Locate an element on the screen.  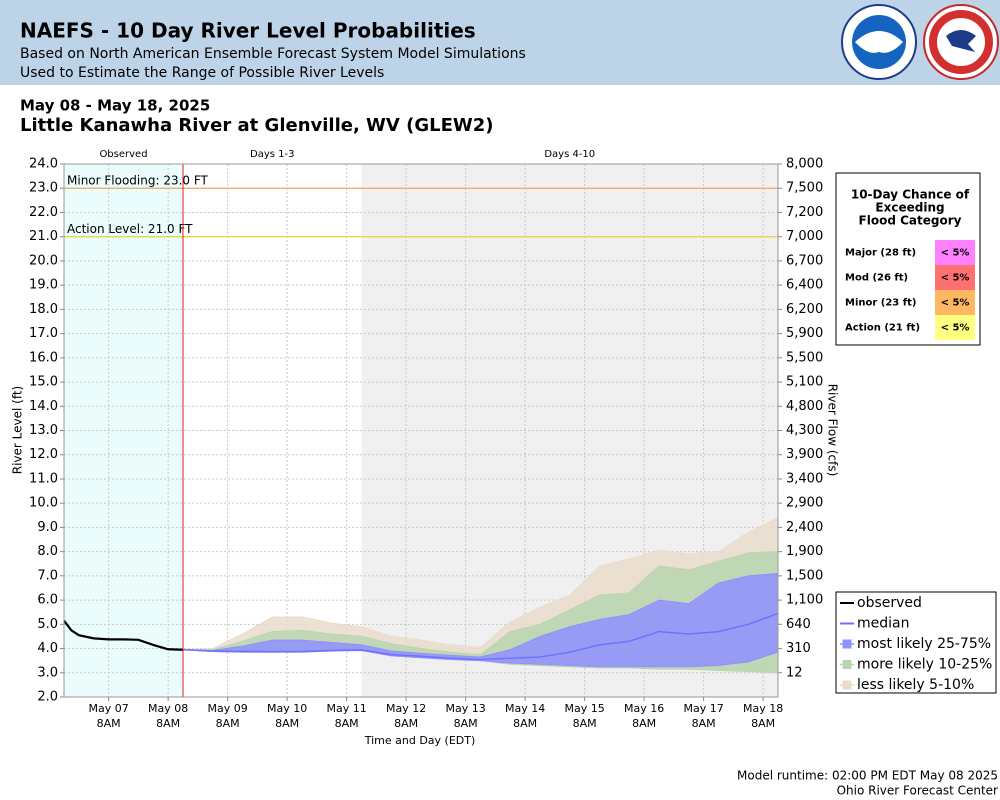
x-tick-label: May 14 8AM is located at coordinates (525, 716).